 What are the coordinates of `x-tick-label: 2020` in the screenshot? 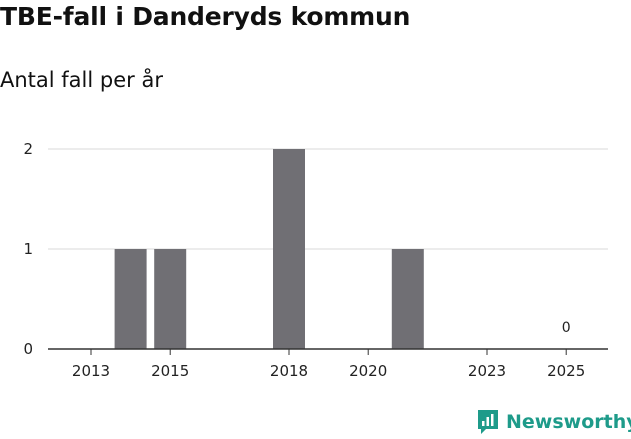 It's located at (368, 371).